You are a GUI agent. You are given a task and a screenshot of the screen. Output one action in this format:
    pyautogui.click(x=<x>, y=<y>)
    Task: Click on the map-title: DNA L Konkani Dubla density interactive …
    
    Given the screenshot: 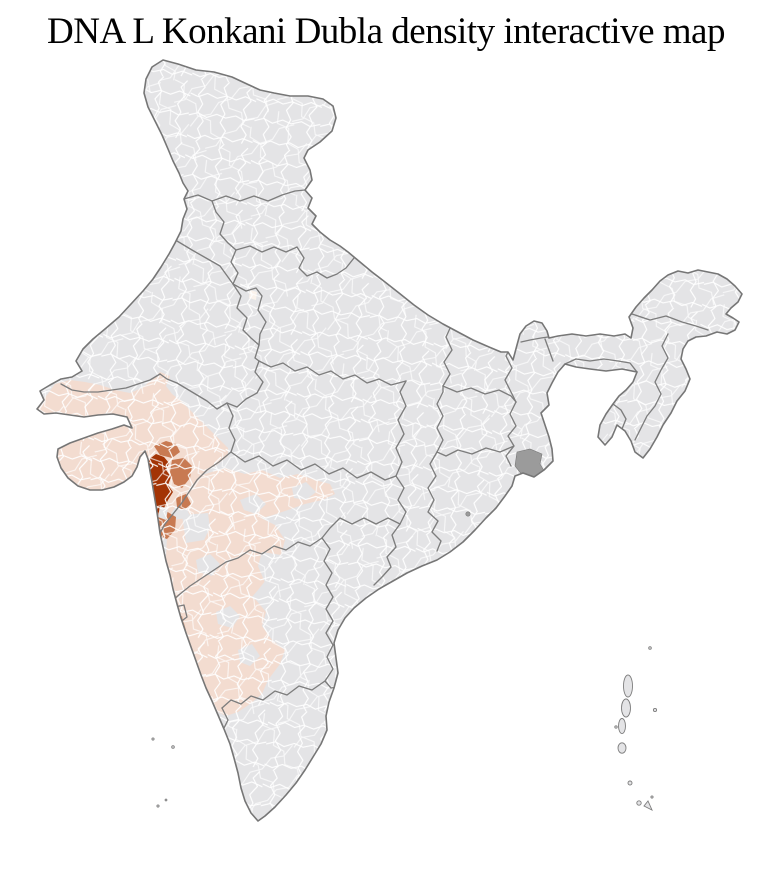 What is the action you would take?
    pyautogui.click(x=386, y=31)
    